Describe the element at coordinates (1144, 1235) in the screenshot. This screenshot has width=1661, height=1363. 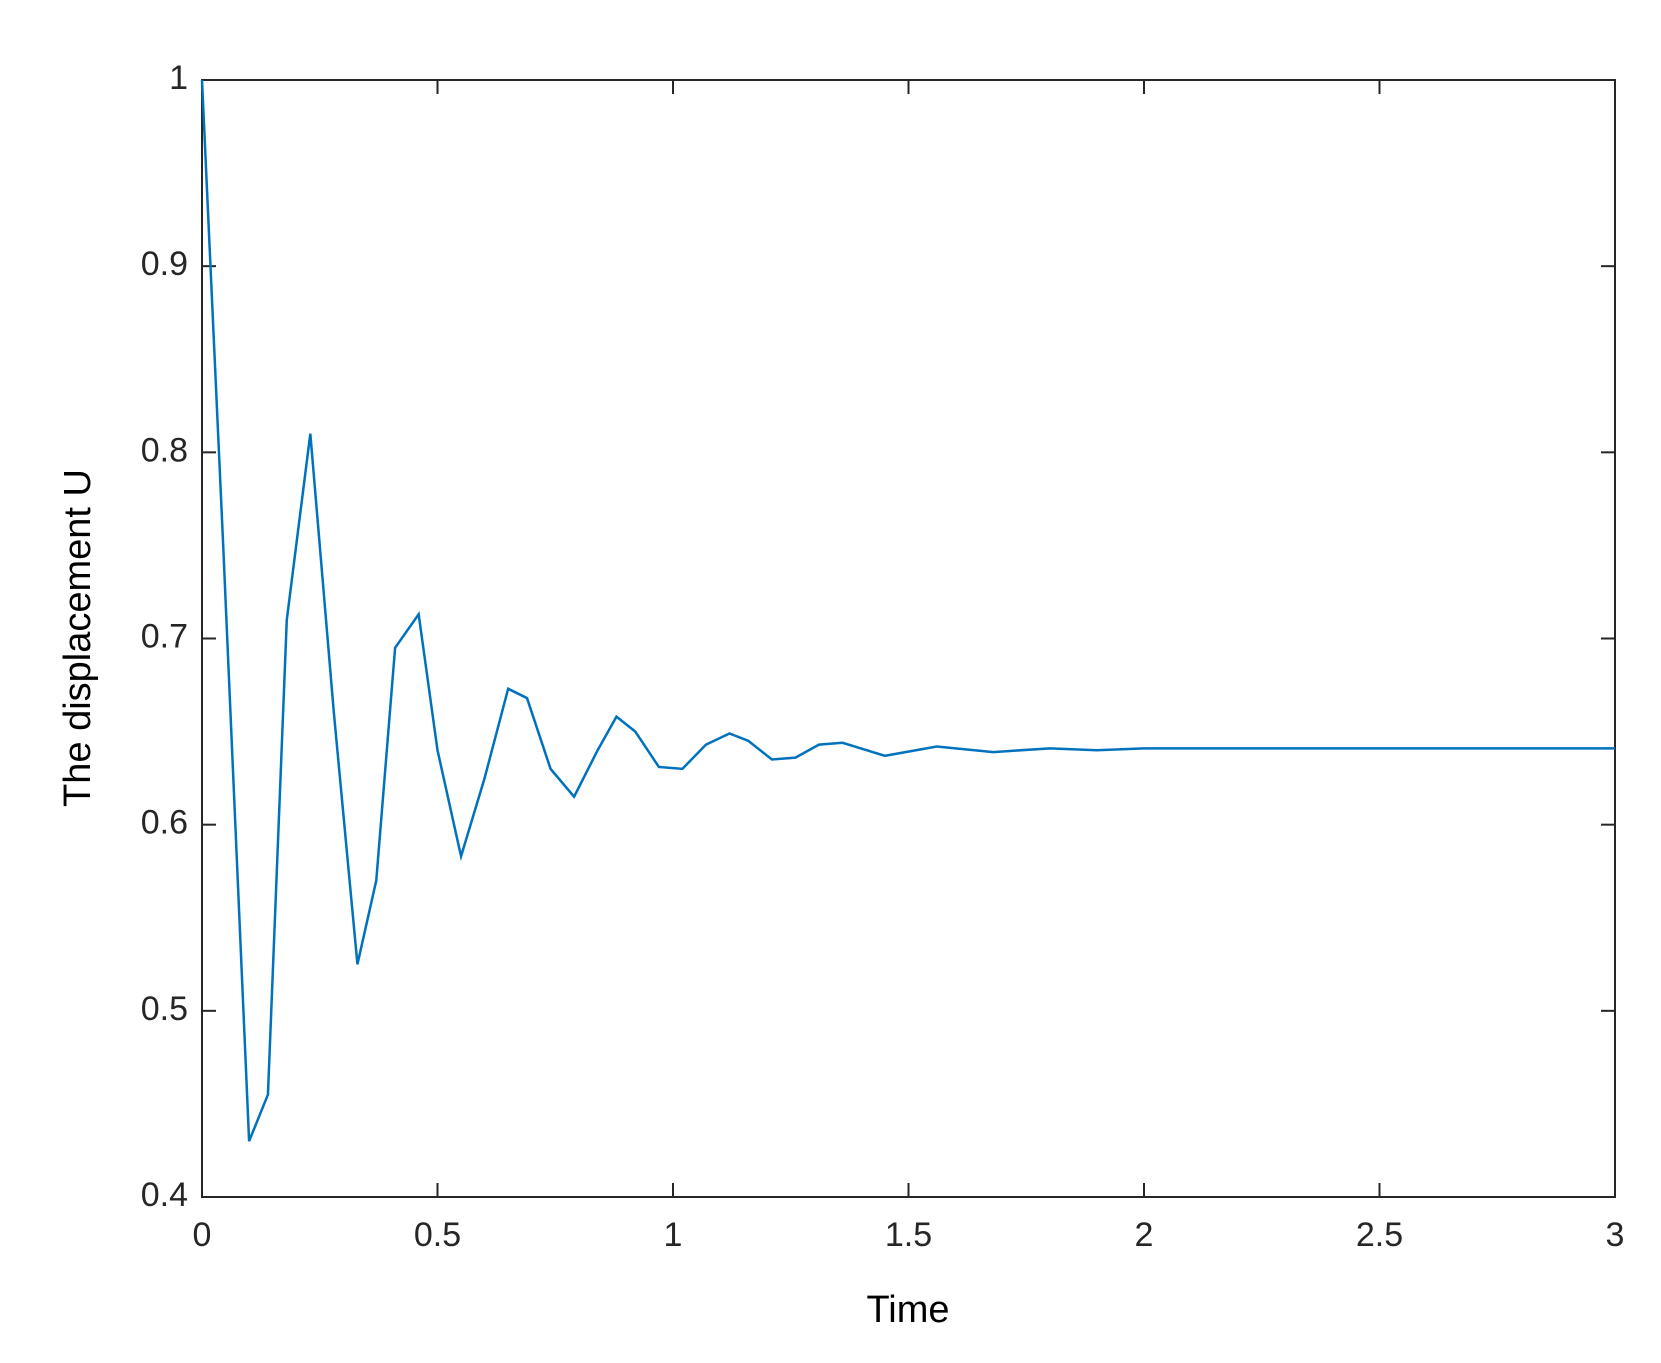
I see `x-tick-label: 2` at that location.